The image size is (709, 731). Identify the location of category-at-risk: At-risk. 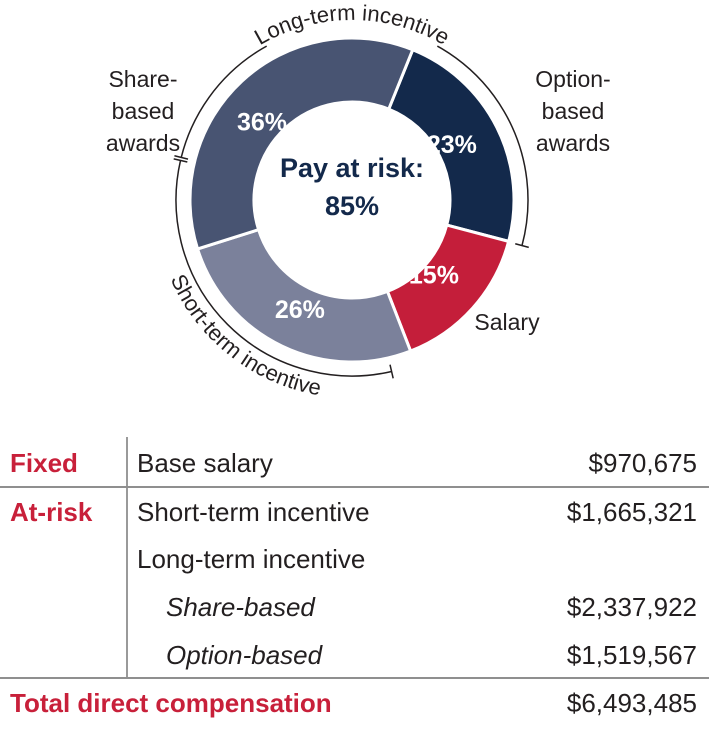
(51, 512).